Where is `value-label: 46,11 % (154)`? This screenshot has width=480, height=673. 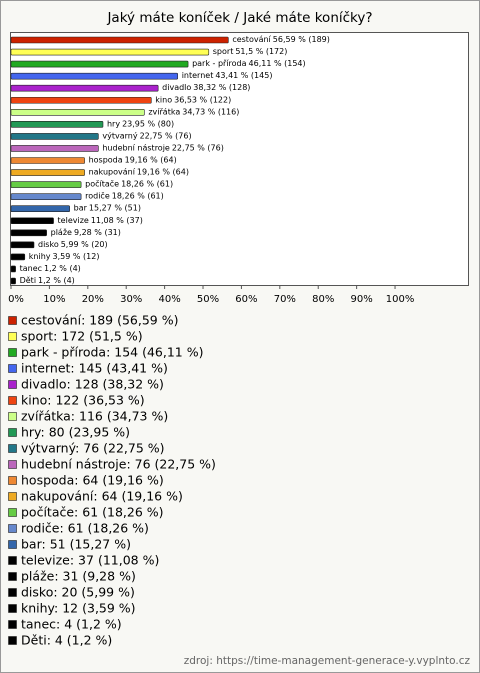
value-label: 46,11 % (154) is located at coordinates (277, 63).